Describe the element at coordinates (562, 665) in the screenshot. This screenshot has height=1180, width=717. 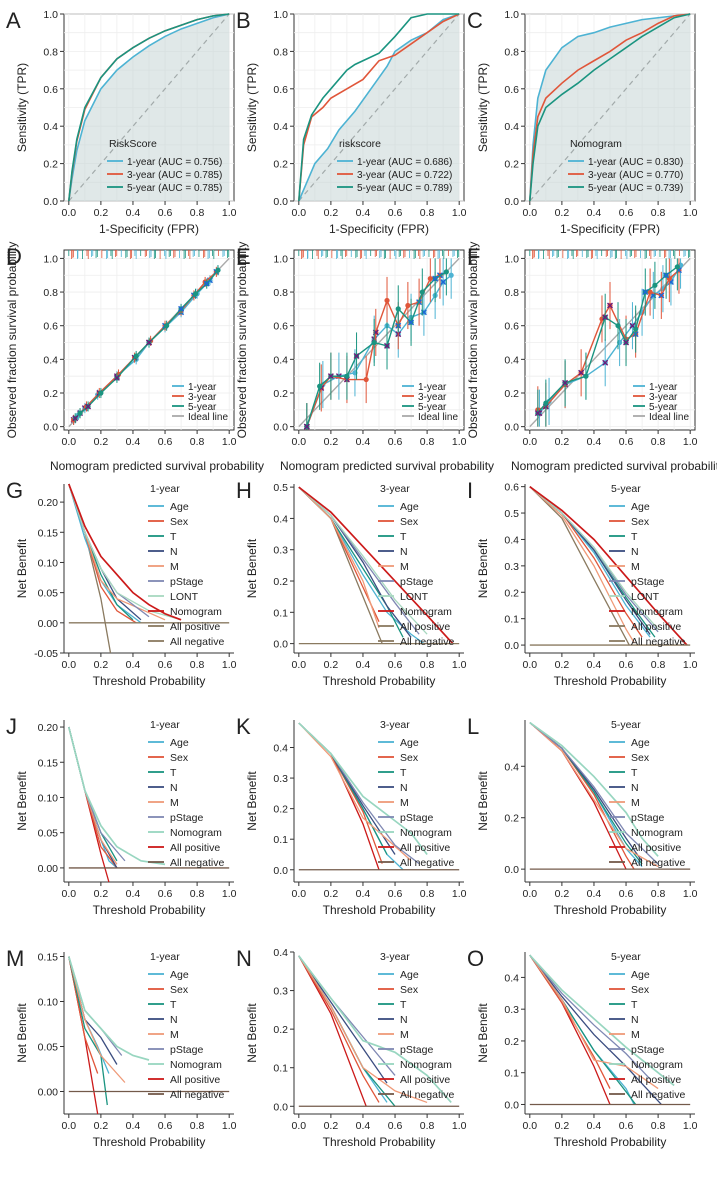
I see `x-tick-label: 0.2` at that location.